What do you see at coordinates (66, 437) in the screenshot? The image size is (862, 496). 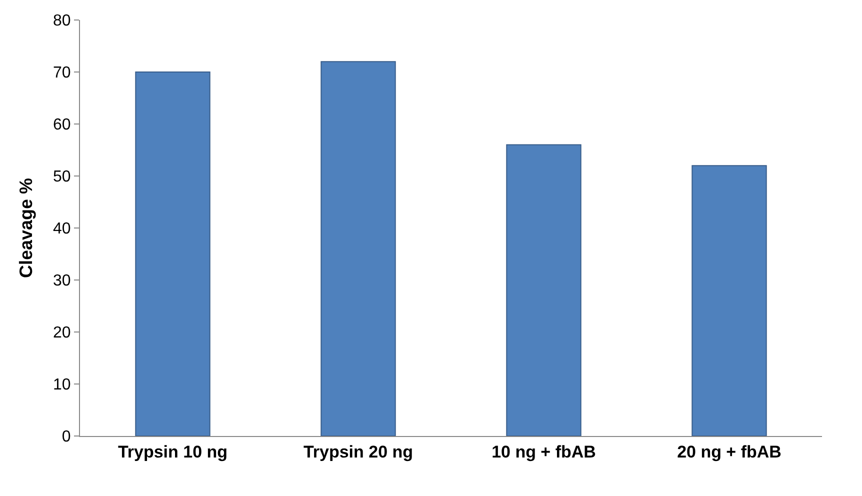 I see `y-tick-label: 0` at bounding box center [66, 437].